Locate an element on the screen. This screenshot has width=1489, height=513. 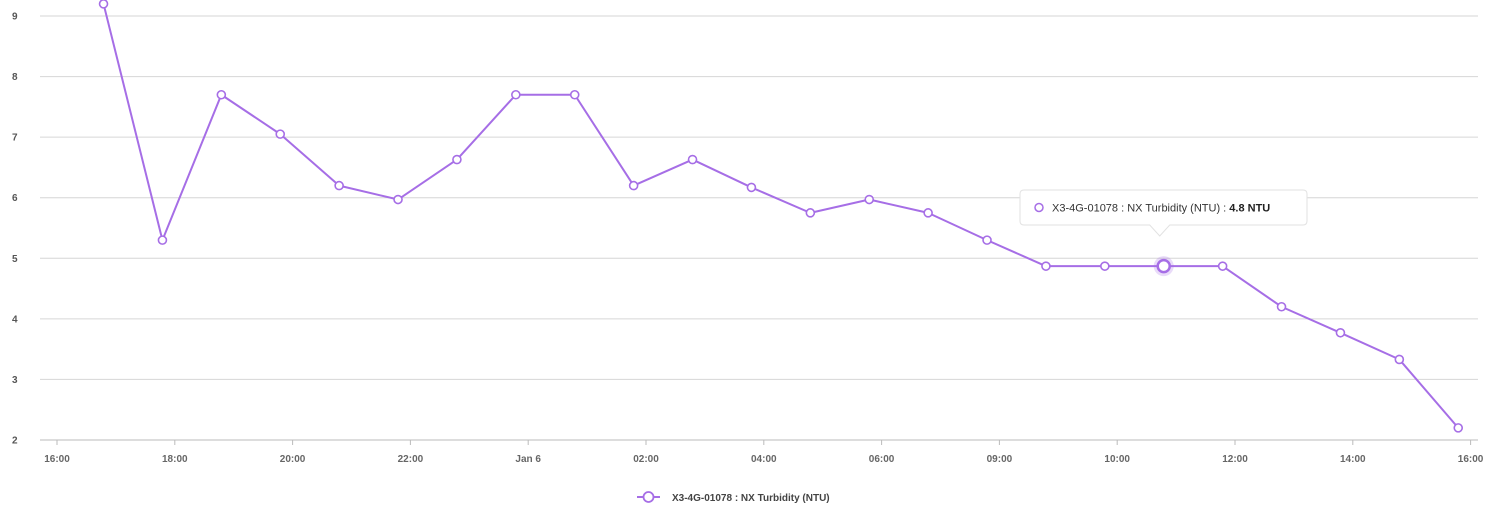
y-axis-ticks: 2 3 4 5 6 7 8 9 is located at coordinates (15, 229).